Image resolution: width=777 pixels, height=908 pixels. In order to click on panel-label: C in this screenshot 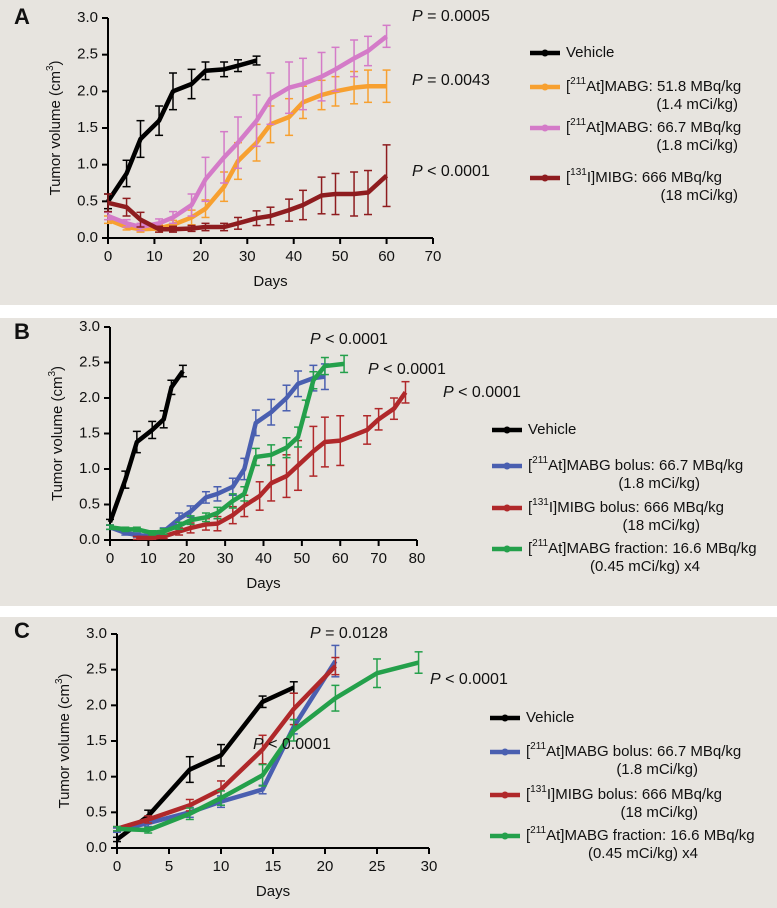, I will do `click(22, 630)`.